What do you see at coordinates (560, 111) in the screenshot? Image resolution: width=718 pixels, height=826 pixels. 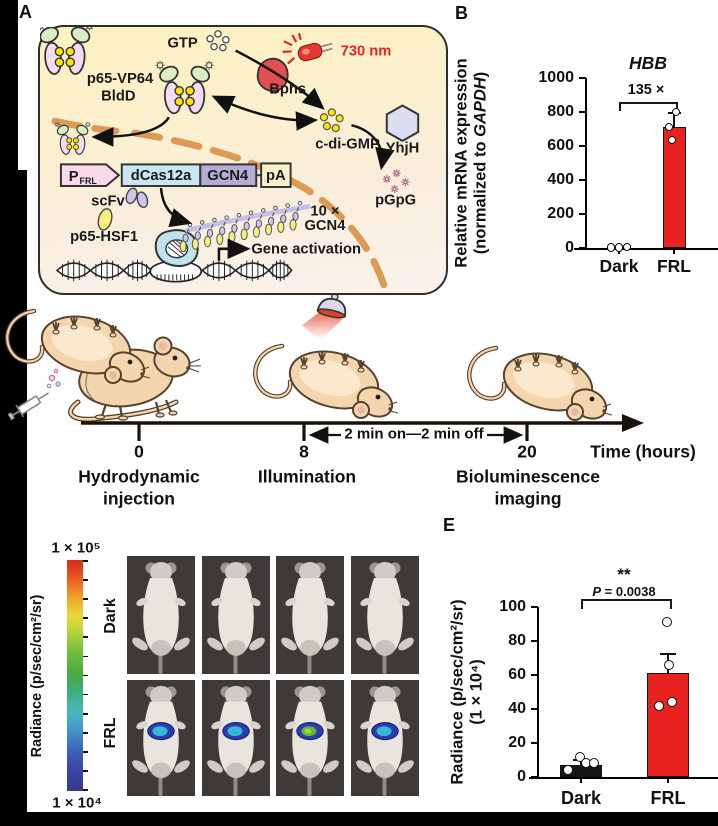 I see `y-tick-label: 800` at bounding box center [560, 111].